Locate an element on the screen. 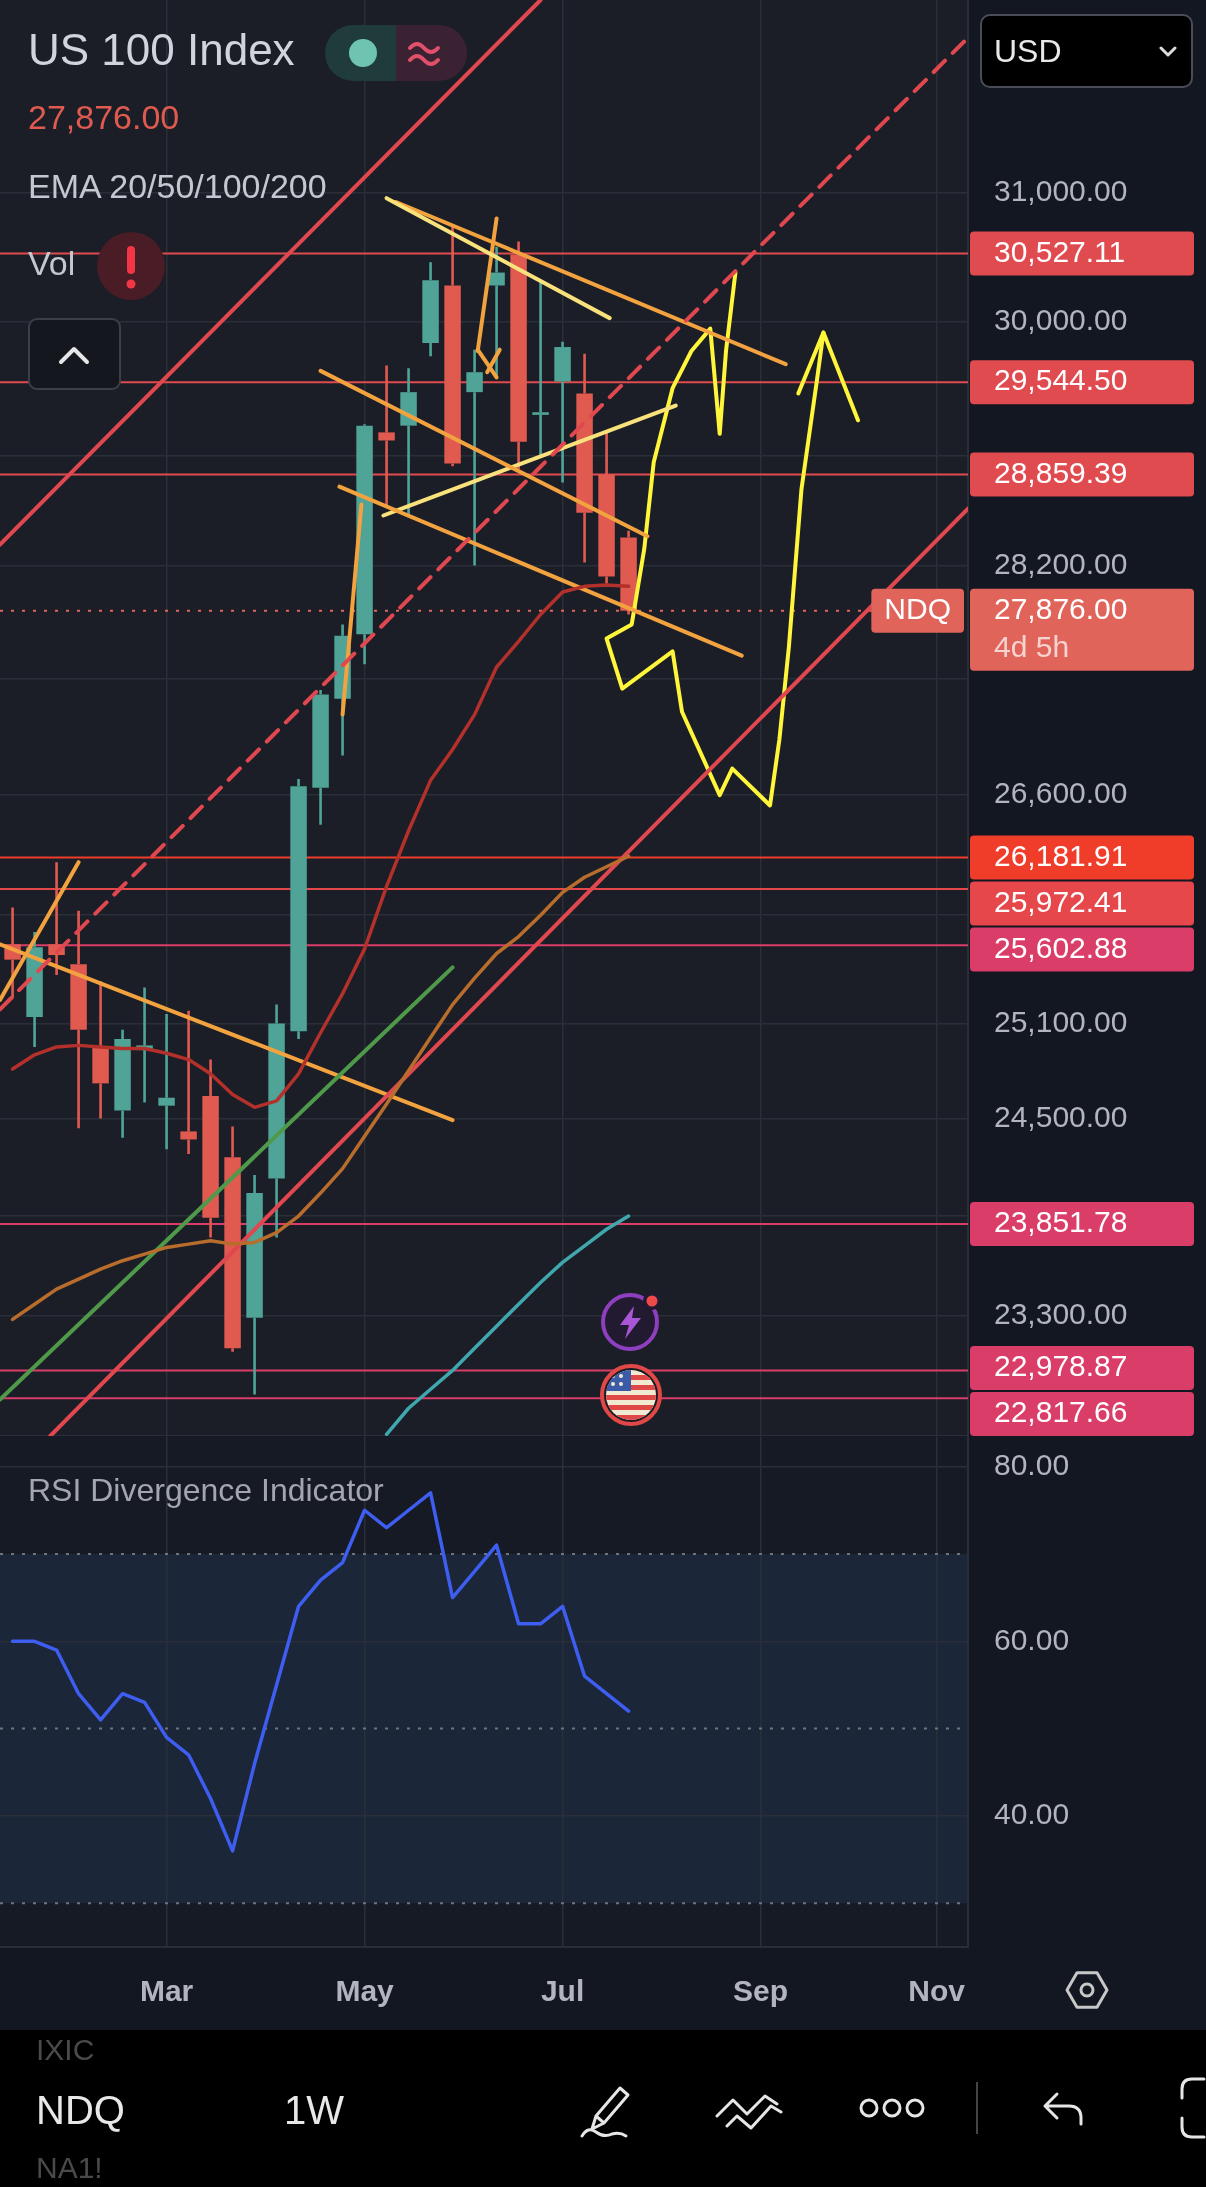  y-tick-label: 28,200.00 is located at coordinates (1061, 563).